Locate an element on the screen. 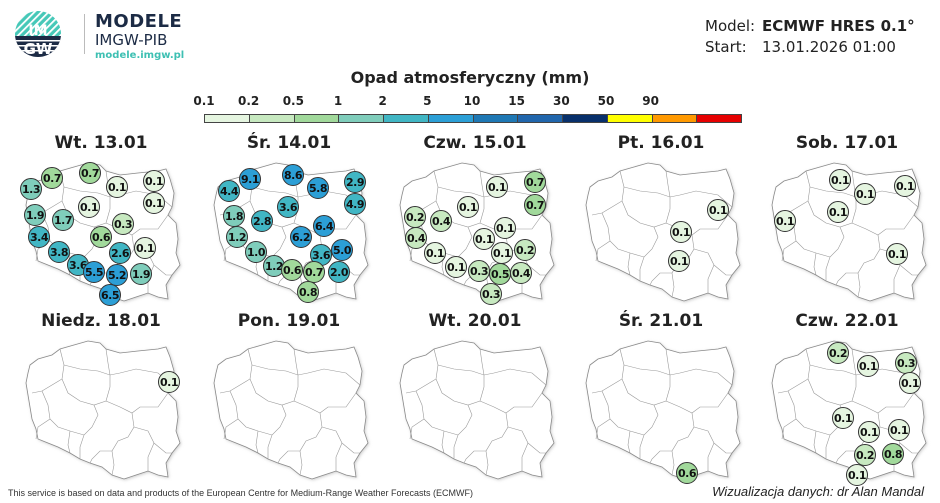  precip-value-marker: 5.5 is located at coordinates (94, 272).